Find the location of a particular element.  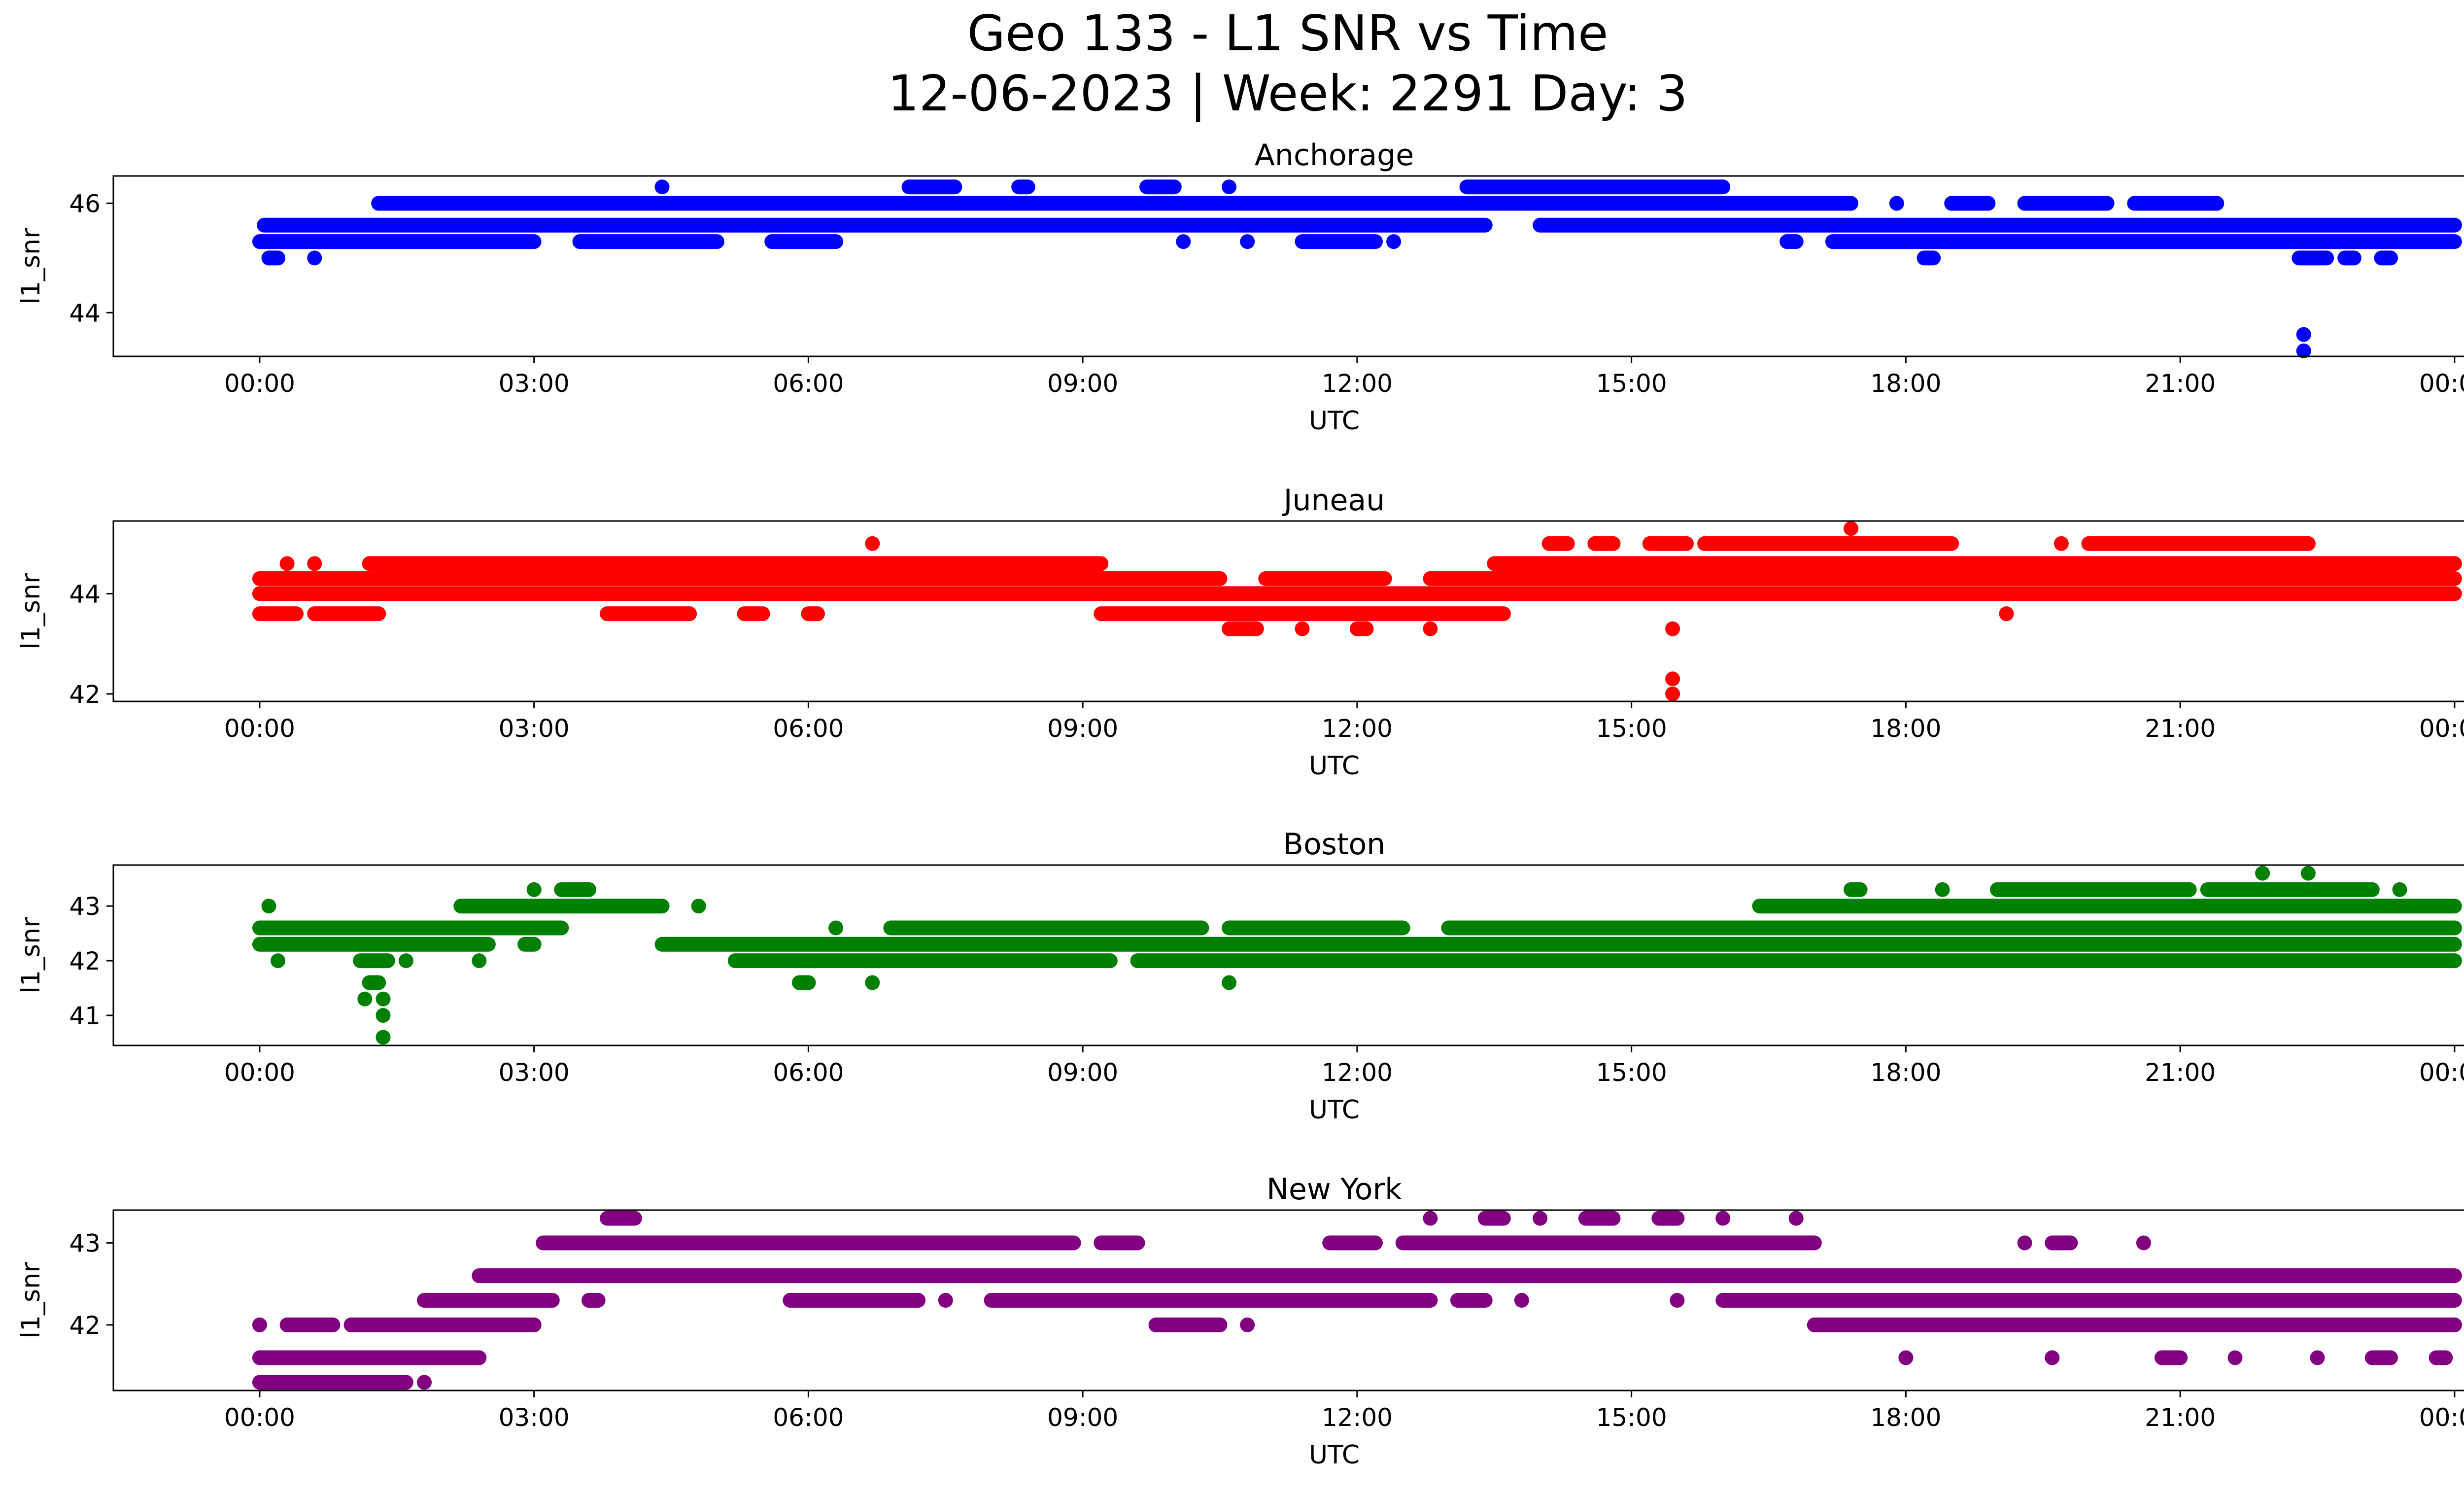

x-tick-label: 06:00 is located at coordinates (808, 1072).